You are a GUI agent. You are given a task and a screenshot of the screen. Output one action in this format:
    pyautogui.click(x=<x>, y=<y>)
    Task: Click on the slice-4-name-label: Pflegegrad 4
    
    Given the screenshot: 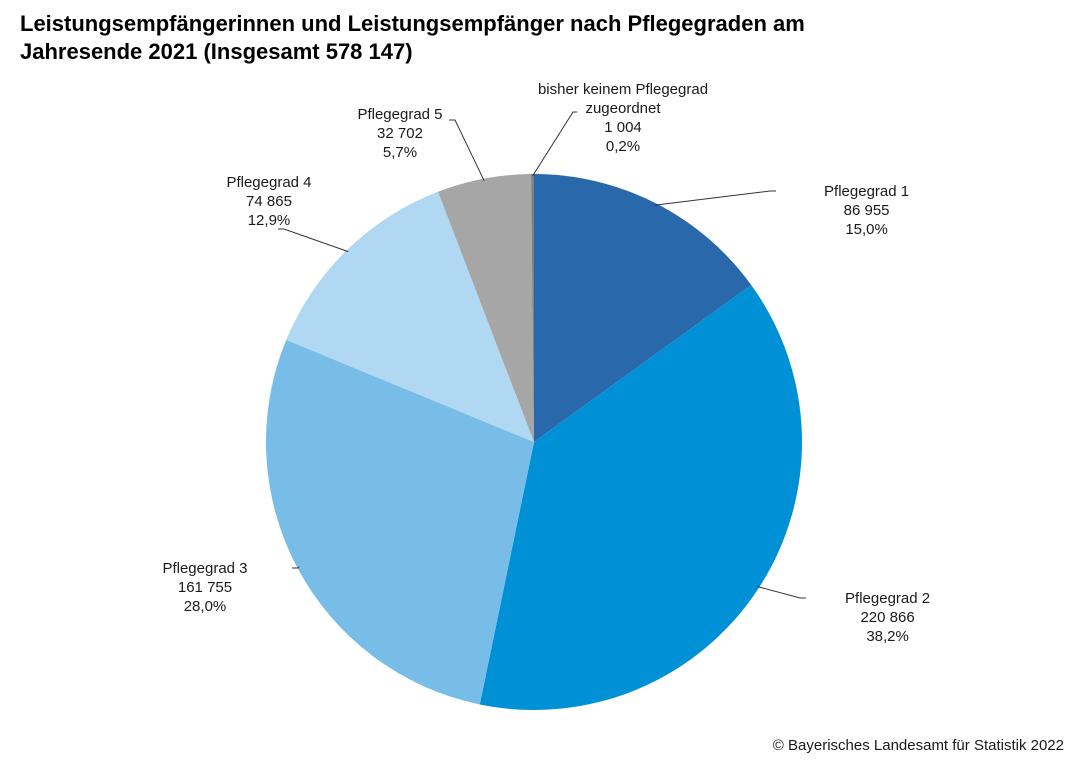 What is the action you would take?
    pyautogui.click(x=268, y=182)
    